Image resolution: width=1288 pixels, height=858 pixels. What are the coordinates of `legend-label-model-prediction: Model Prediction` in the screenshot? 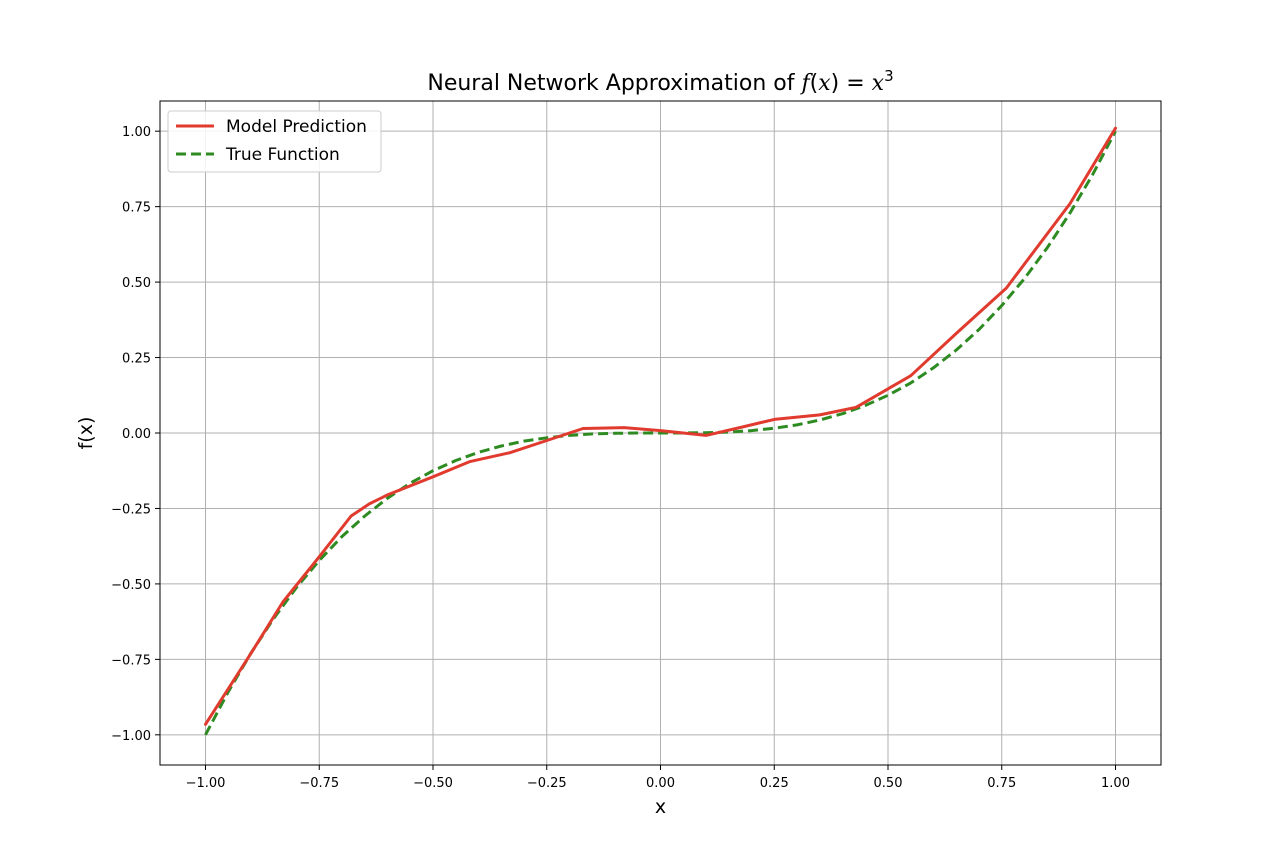 It's located at (296, 127).